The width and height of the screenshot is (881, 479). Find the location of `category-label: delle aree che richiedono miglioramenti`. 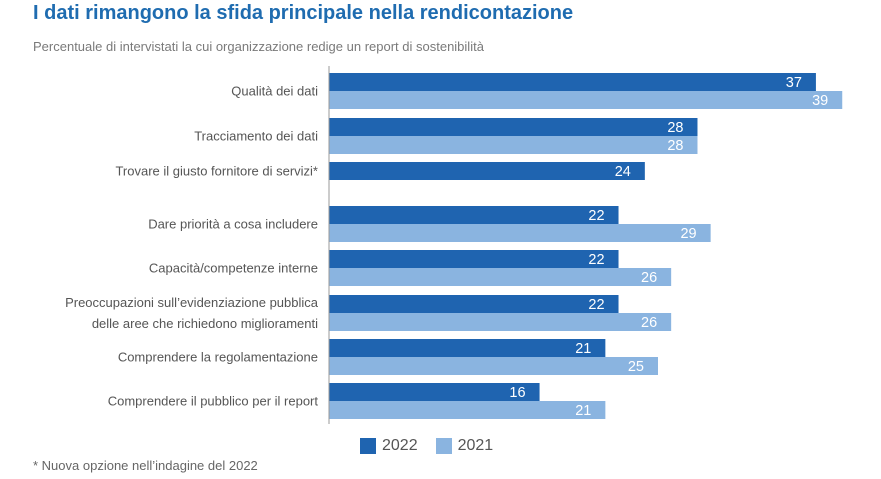

category-label: delle aree che richiedono miglioramenti is located at coordinates (205, 323).